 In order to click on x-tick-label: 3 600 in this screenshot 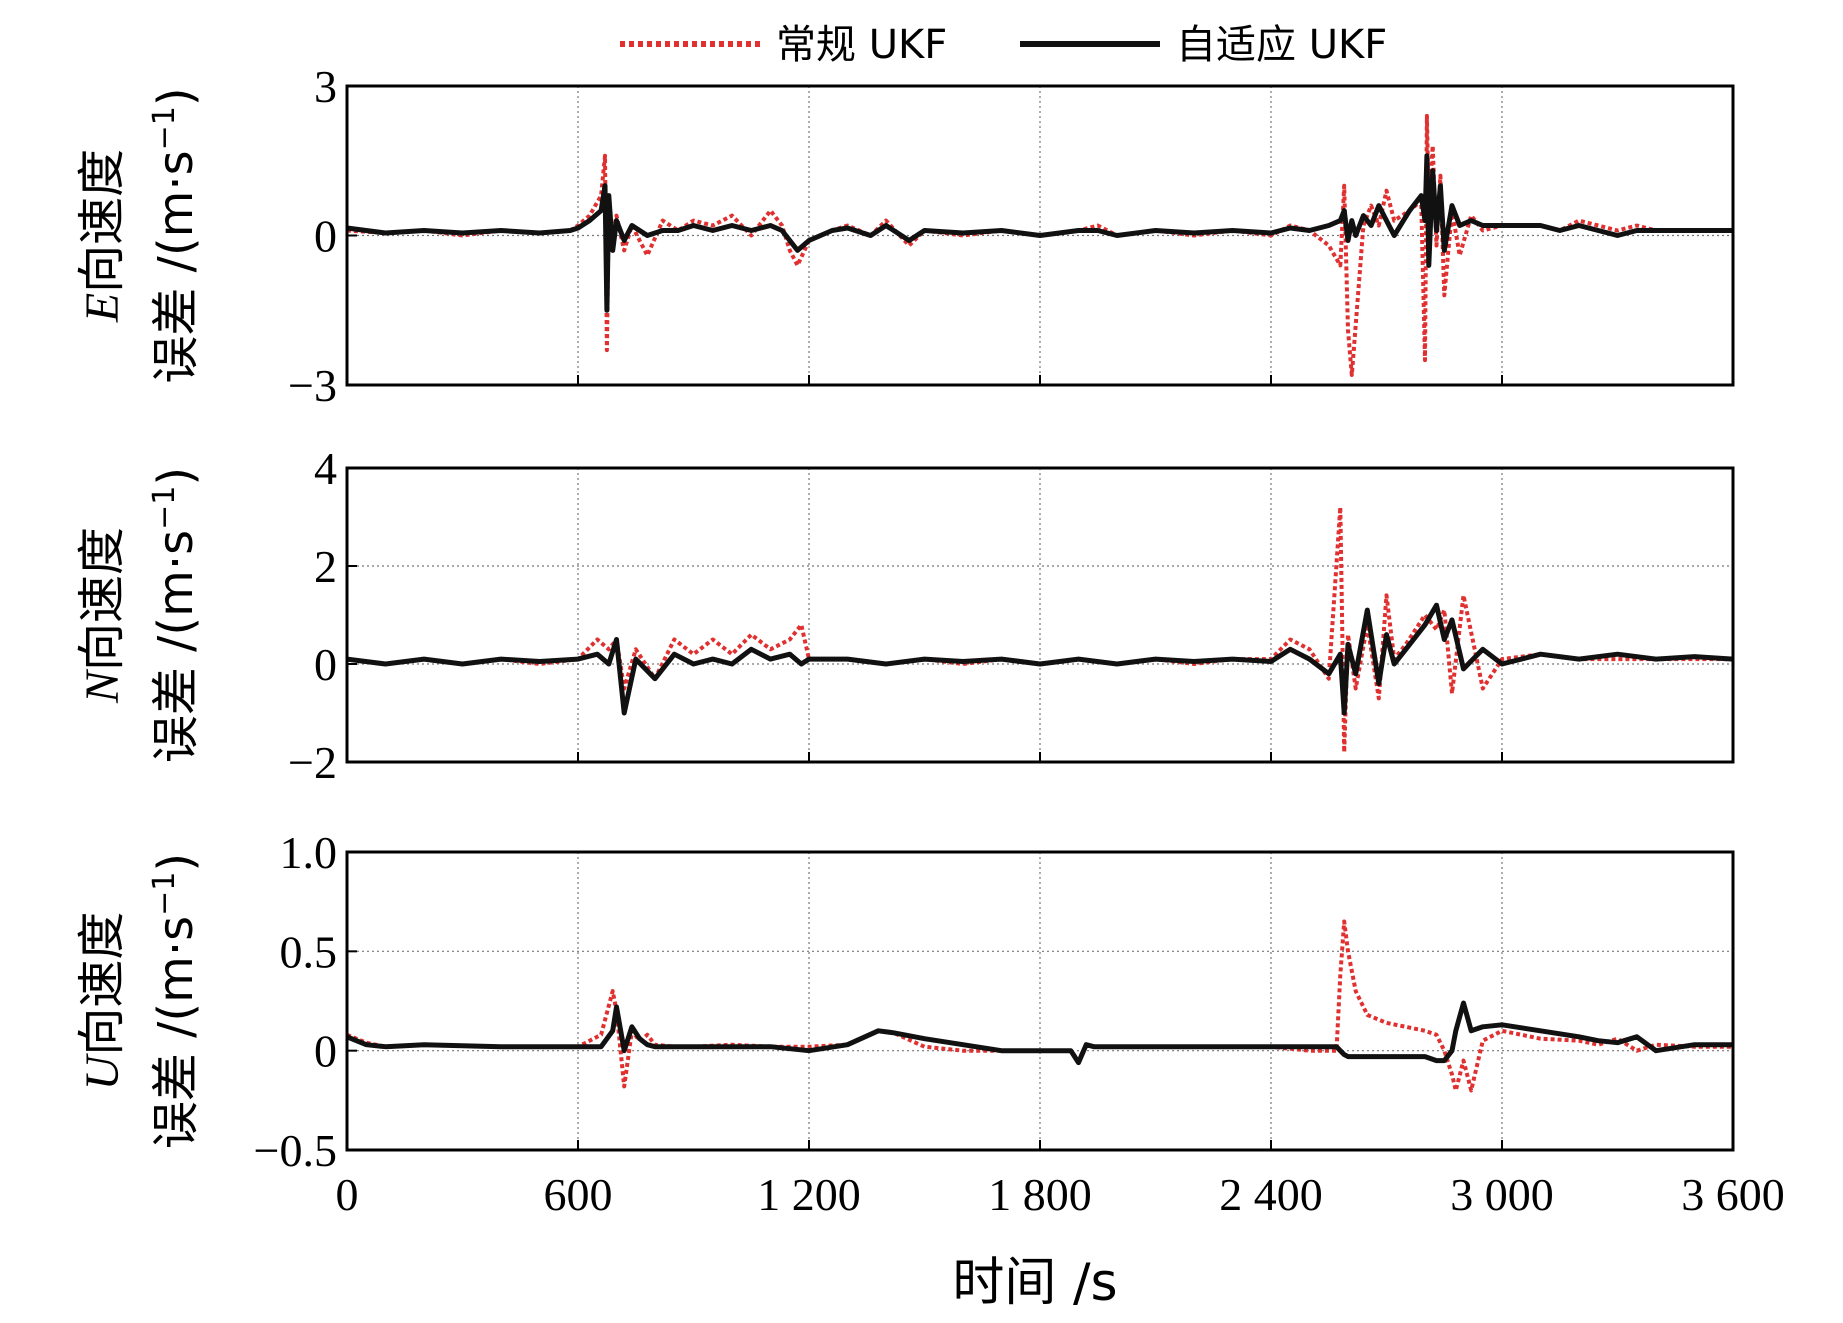, I will do `click(1733, 1194)`.